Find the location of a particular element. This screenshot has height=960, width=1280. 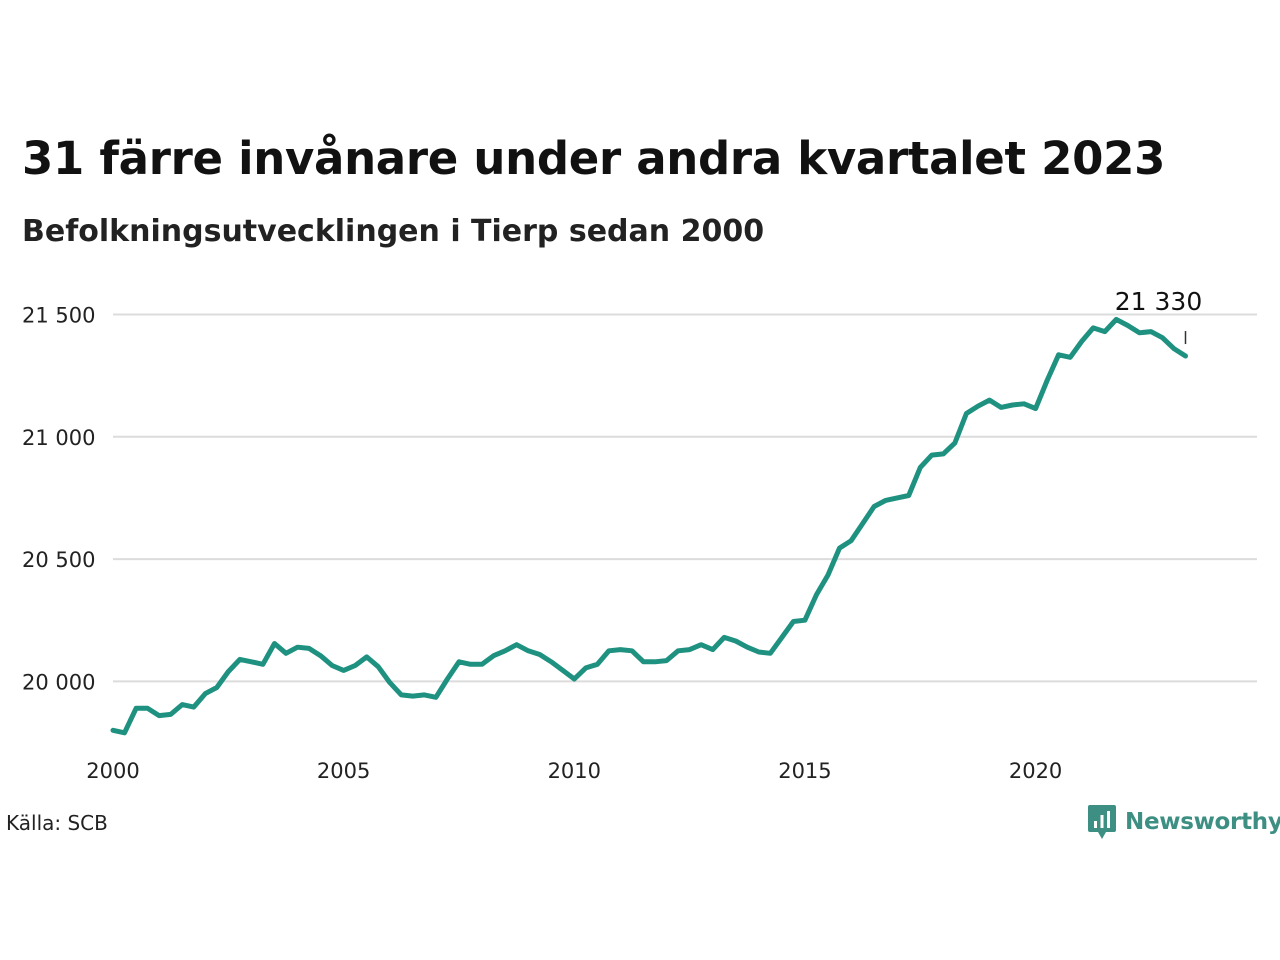

last-value-label: 21 330 is located at coordinates (1158, 301).